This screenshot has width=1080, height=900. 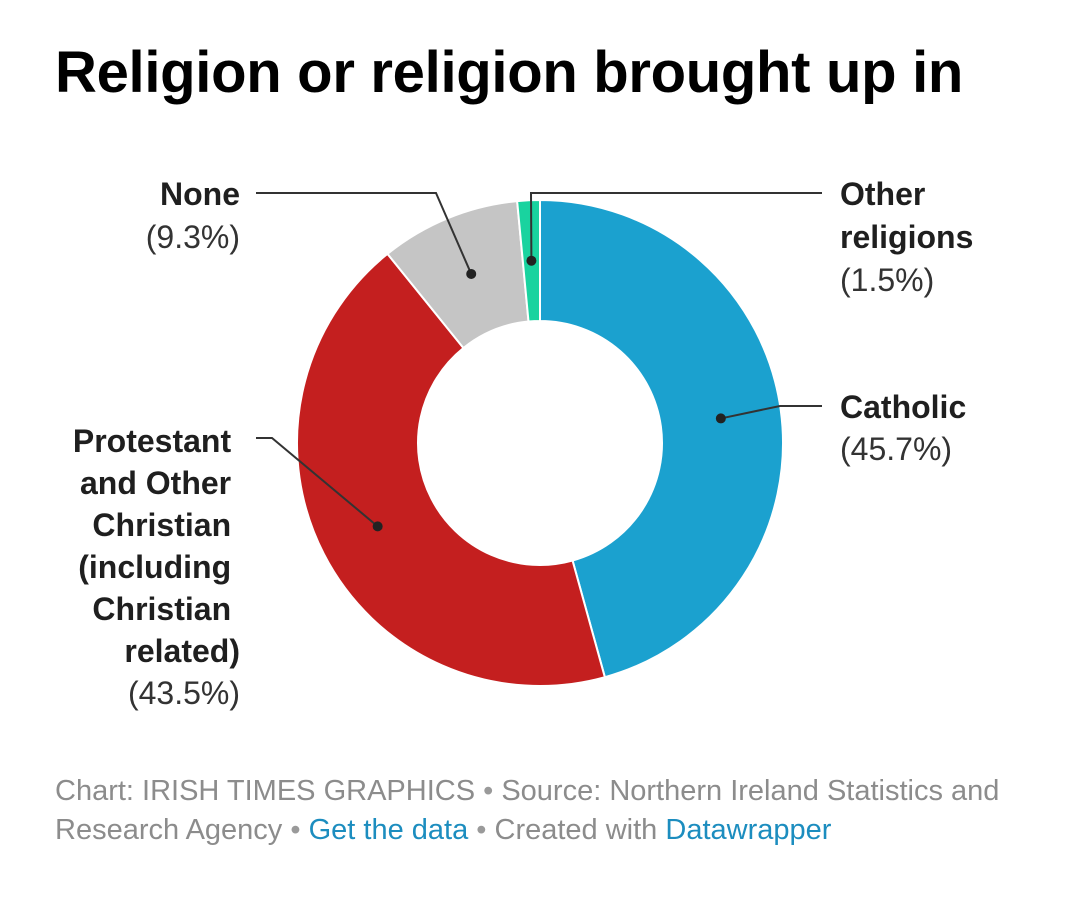 I want to click on slice-label-other-religions: Other religions, so click(x=906, y=215).